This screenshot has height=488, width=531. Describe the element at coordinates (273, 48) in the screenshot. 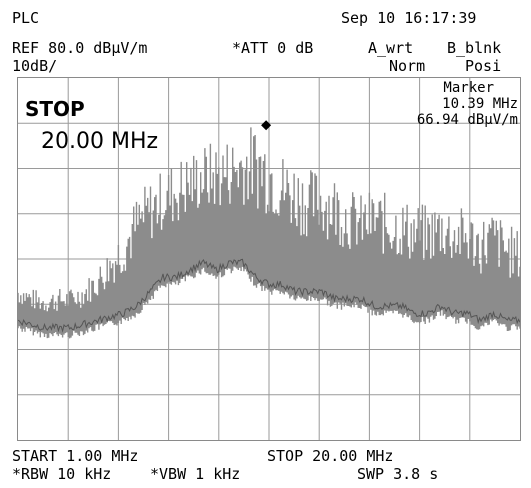

I see `attenuation-label: *ATT 0 dB` at that location.